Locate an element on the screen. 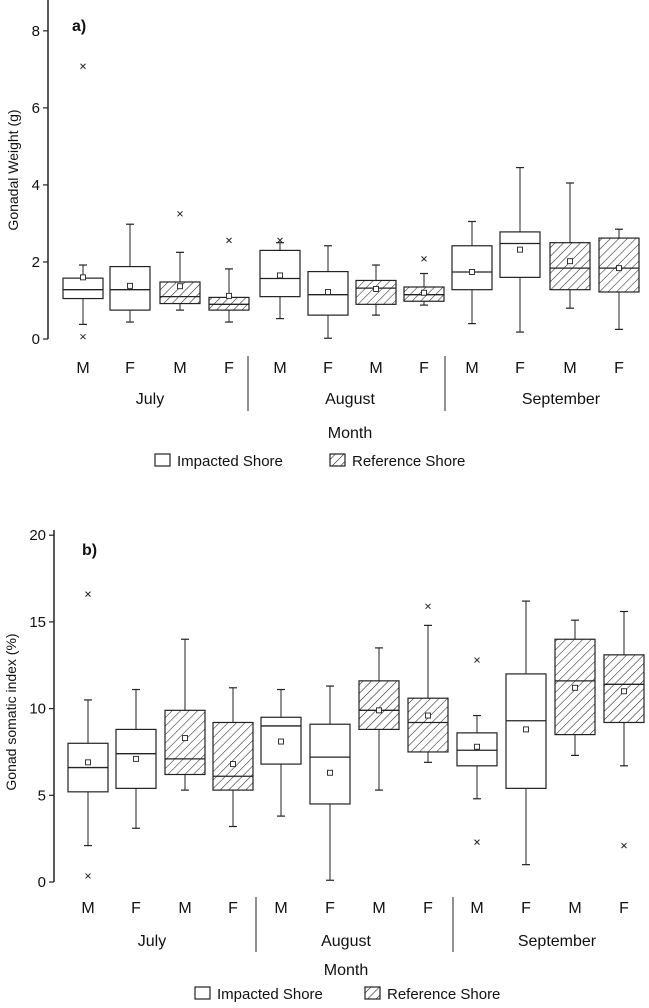  legend-swatch-reference is located at coordinates (372, 993).